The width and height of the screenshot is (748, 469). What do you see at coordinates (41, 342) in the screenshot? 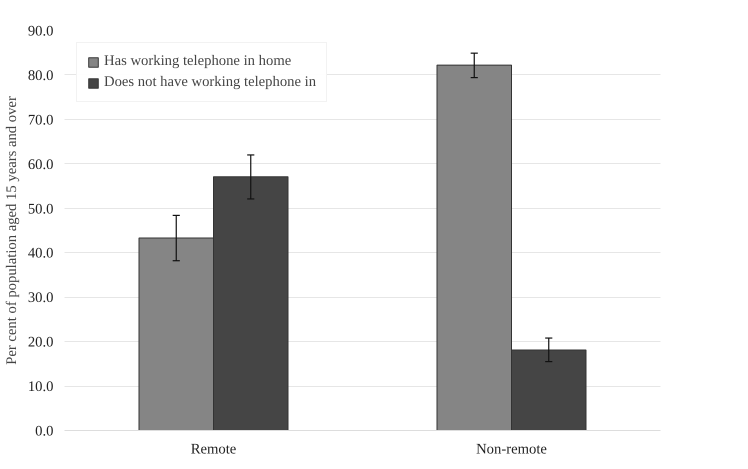
I see `y-tick-label: 20.0` at bounding box center [41, 342].